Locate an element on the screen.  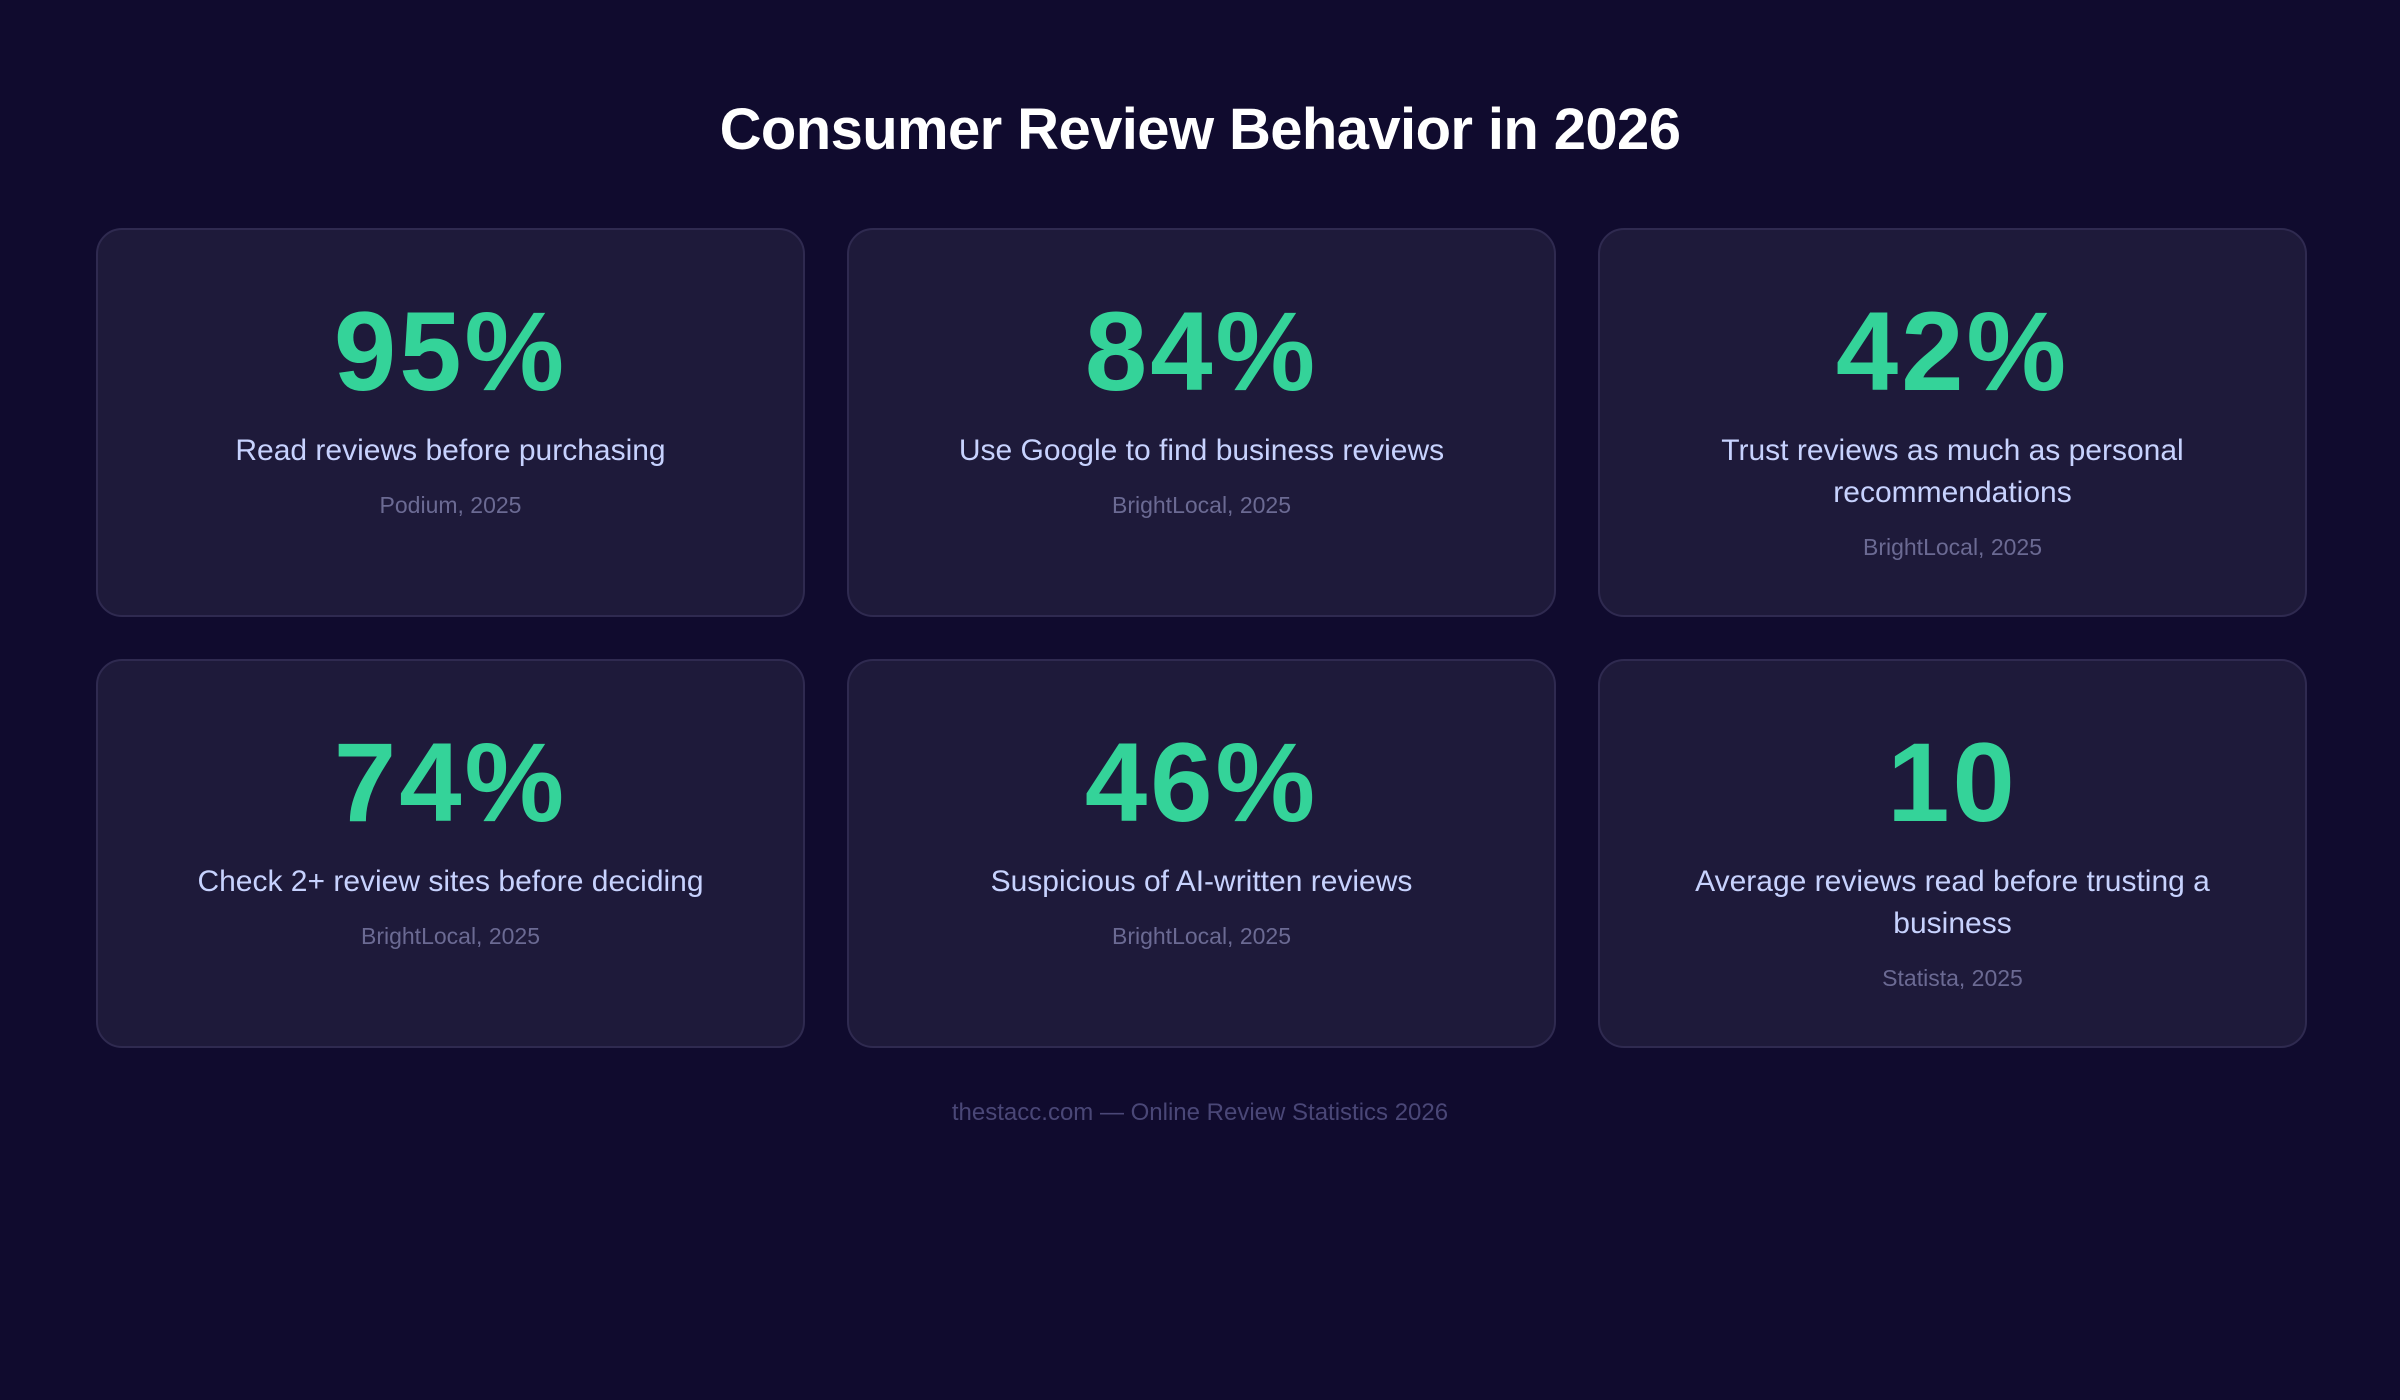
stat-source: Podium, 2025 is located at coordinates (450, 505).